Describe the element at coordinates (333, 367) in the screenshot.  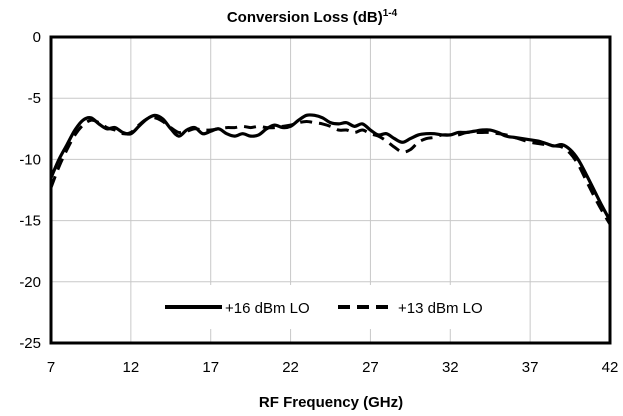
I see `x-tick-labels: 7 12 17 22 27 32 37 42` at that location.